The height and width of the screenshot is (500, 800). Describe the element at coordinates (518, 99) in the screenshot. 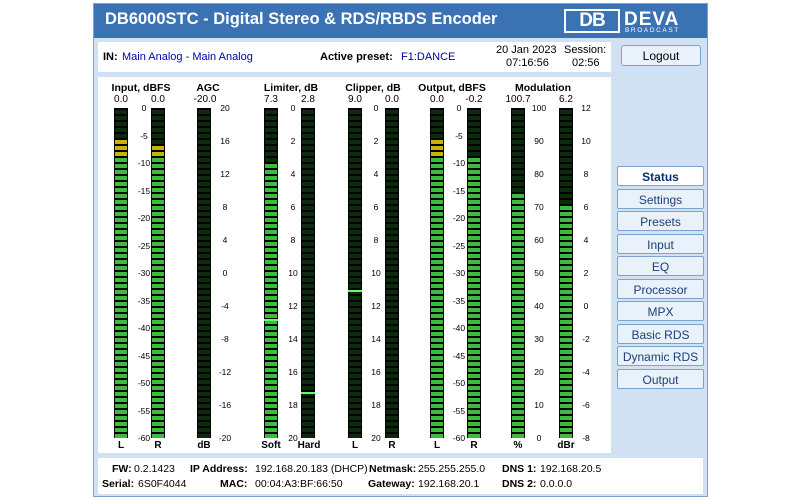

I see `modulation-pct-peak: 100.7` at that location.